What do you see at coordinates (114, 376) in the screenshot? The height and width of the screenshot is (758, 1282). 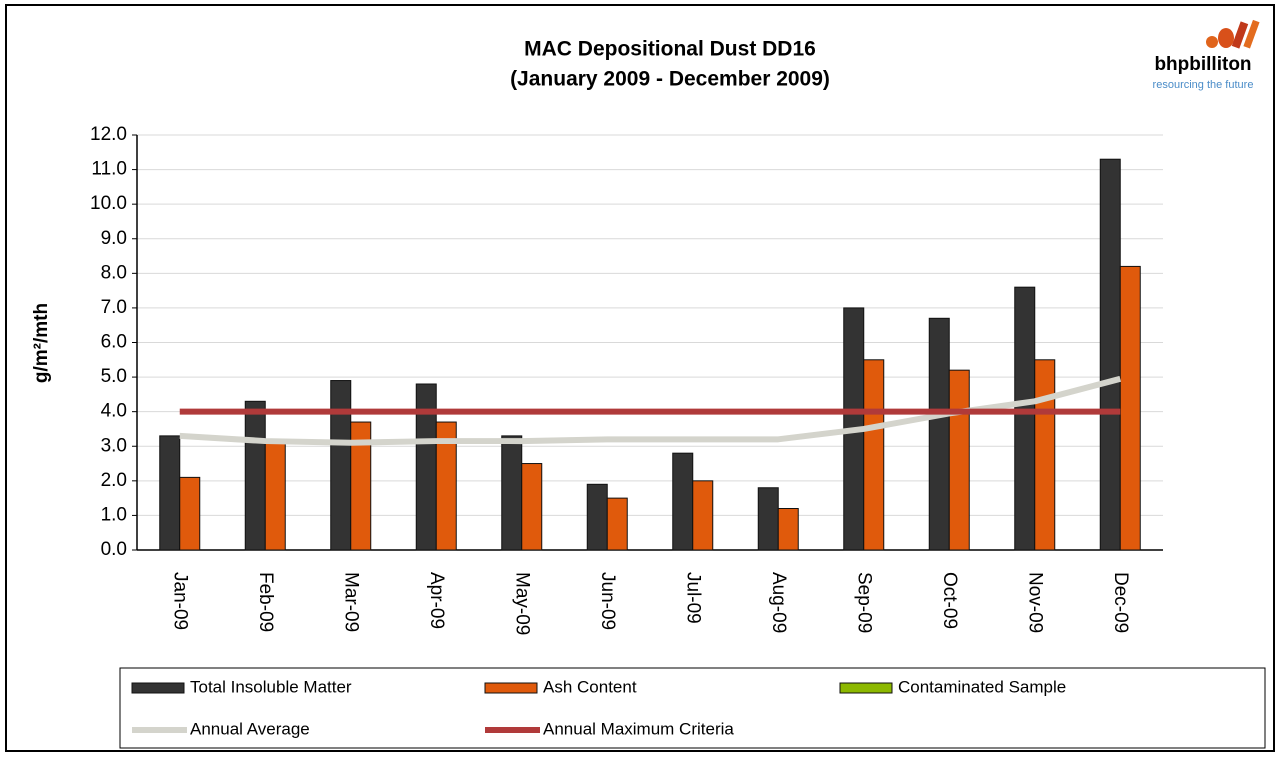 I see `y-tick-label: 5.0` at bounding box center [114, 376].